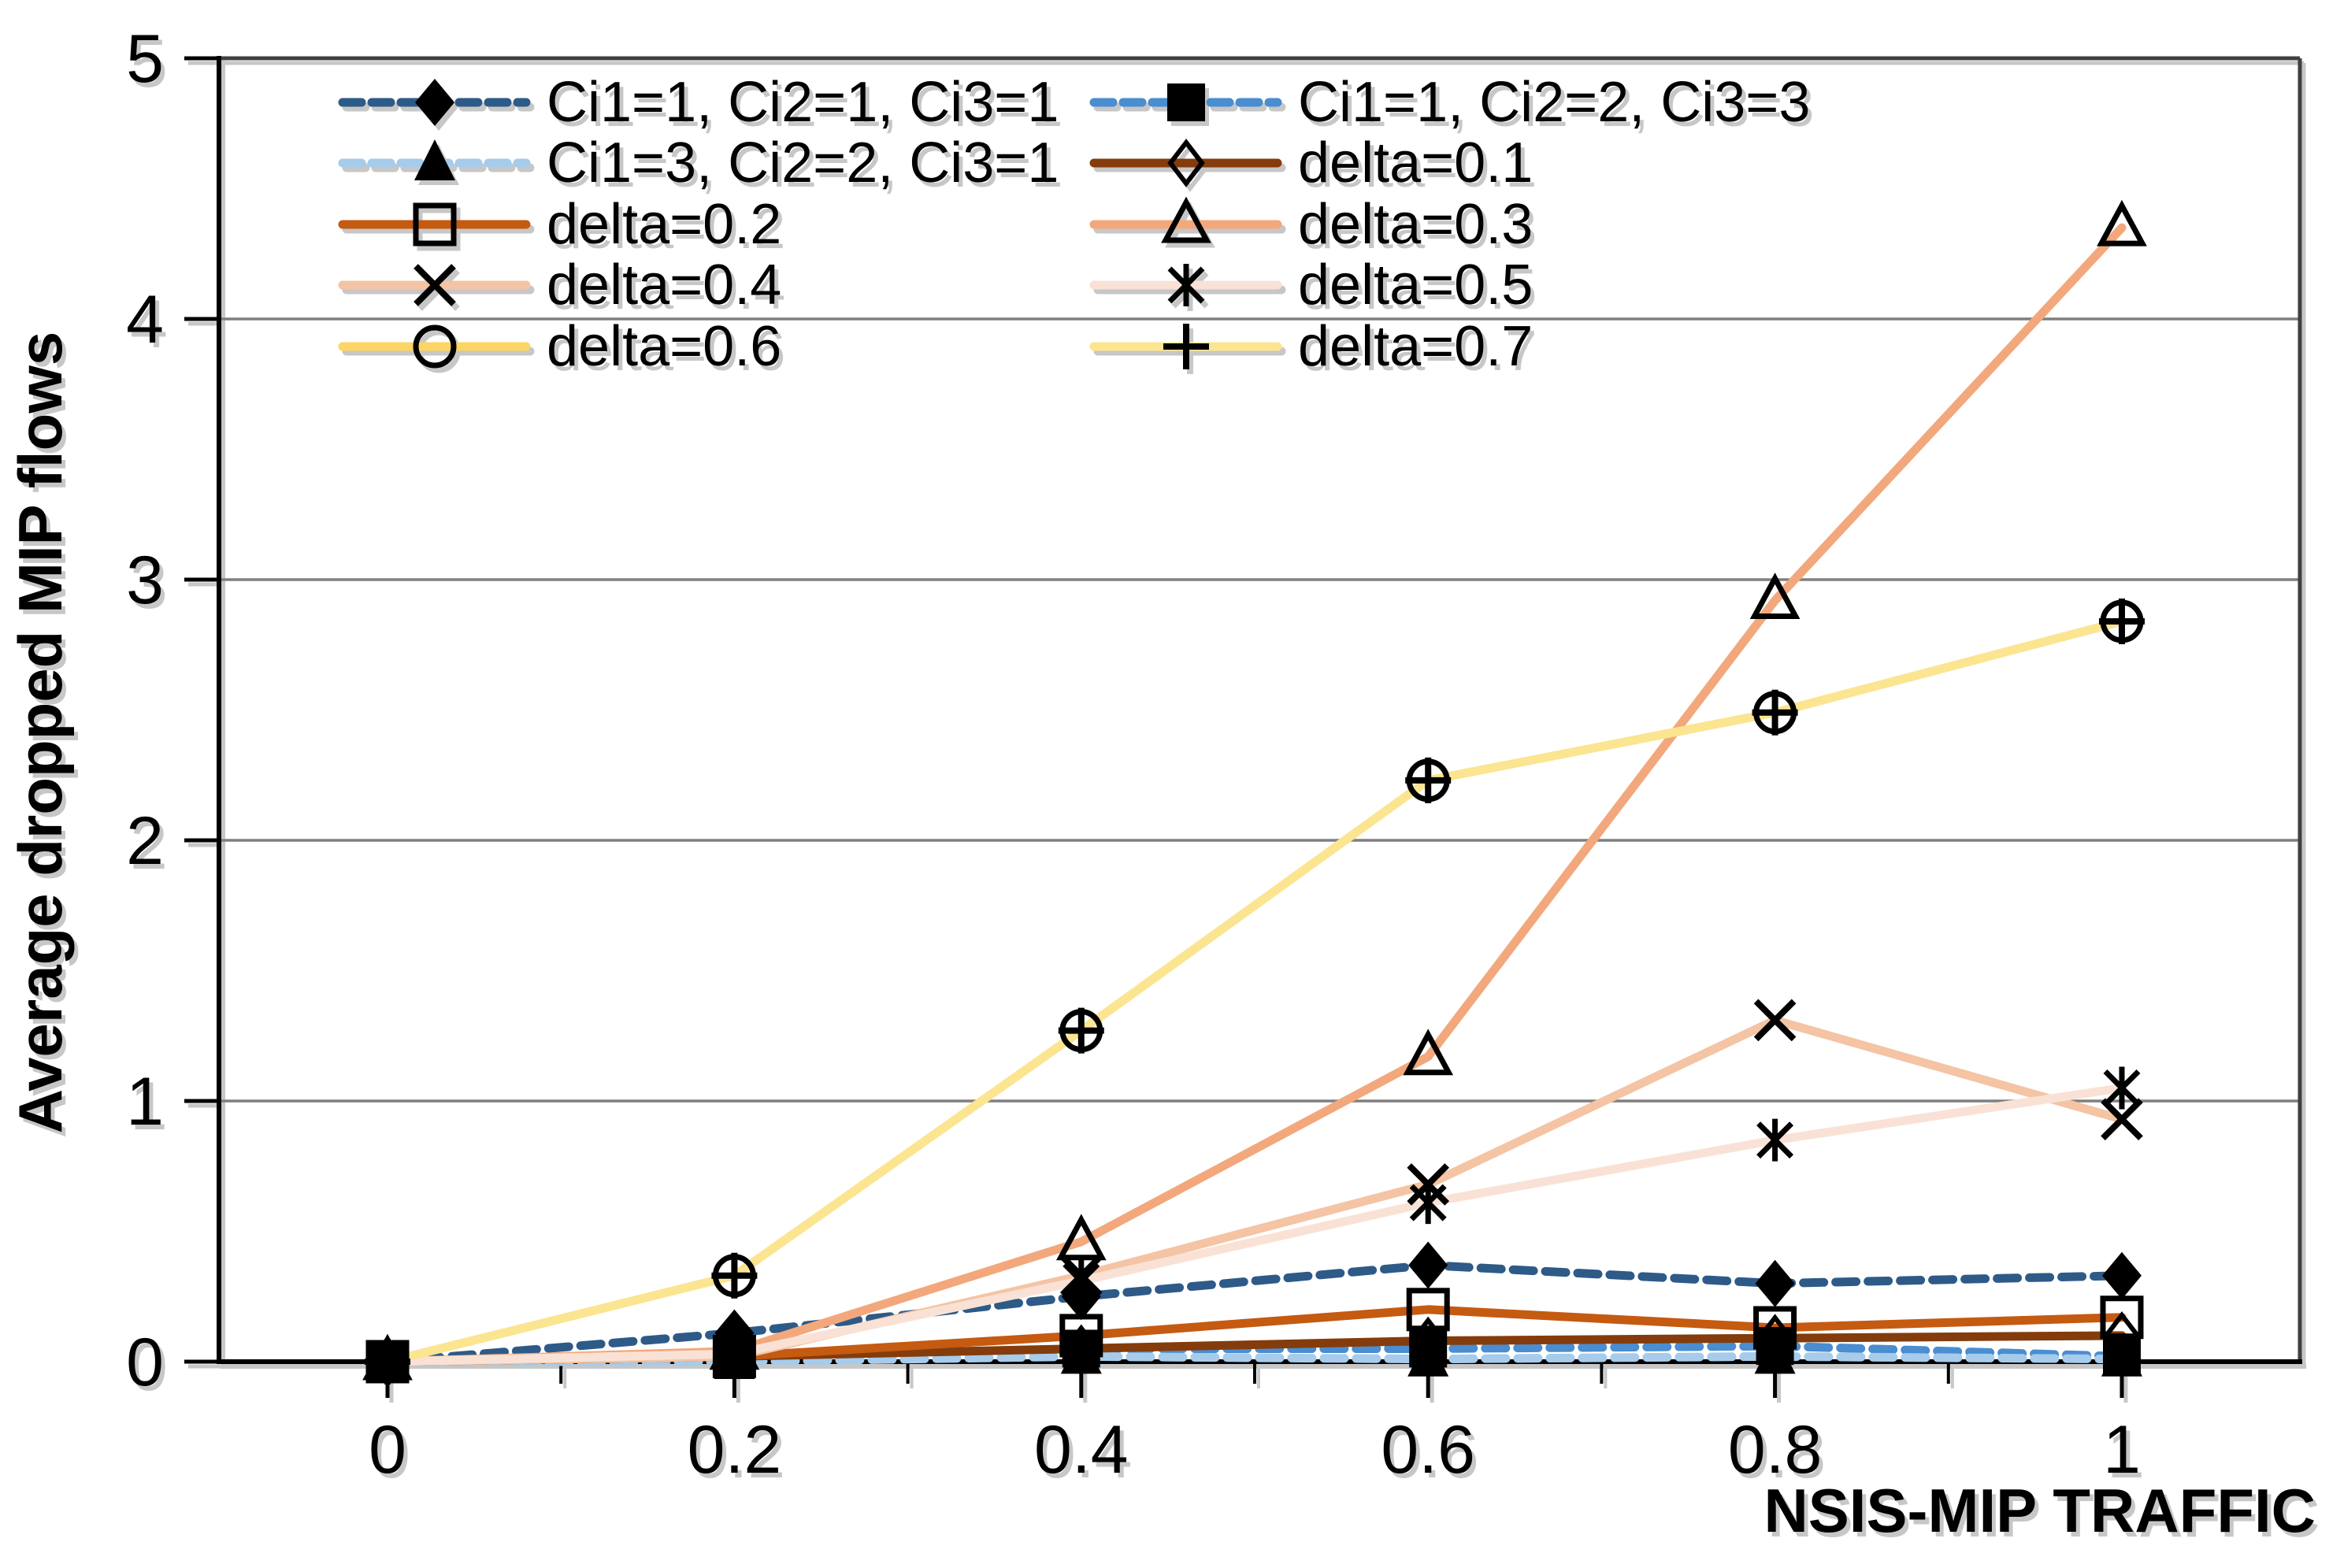  I want to click on legend-marker-square-open, so click(435, 224).